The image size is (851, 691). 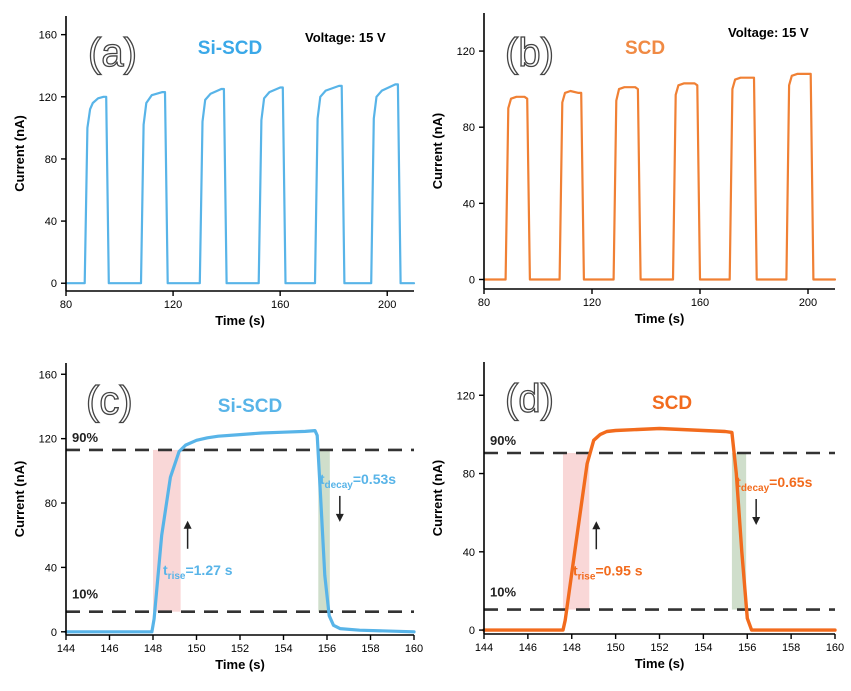 What do you see at coordinates (112, 53) in the screenshot?
I see `panel-label: (a)` at bounding box center [112, 53].